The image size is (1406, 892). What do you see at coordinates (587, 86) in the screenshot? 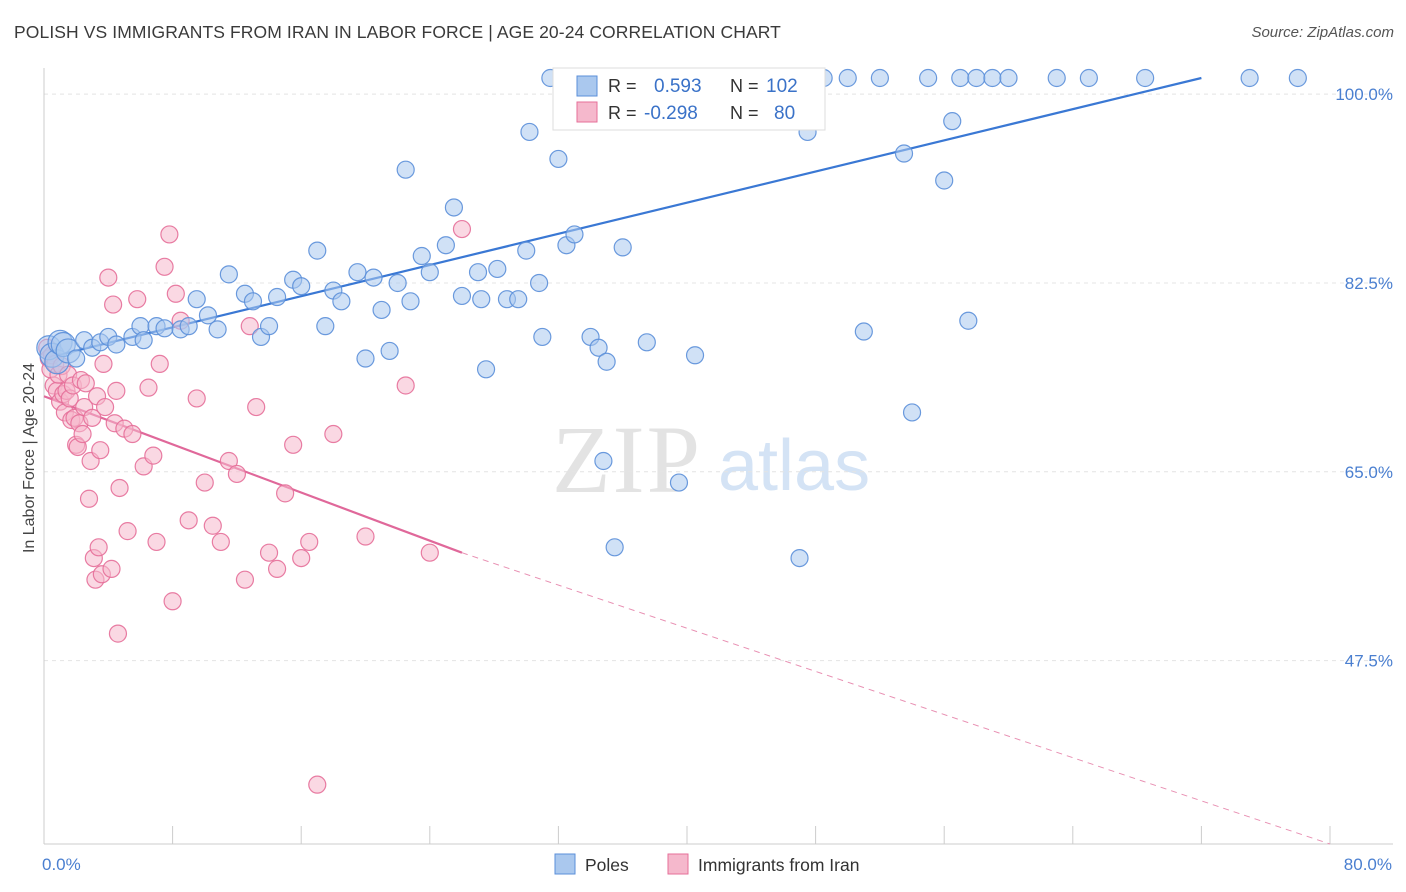
I see `legend-poles-swatch` at bounding box center [587, 86].